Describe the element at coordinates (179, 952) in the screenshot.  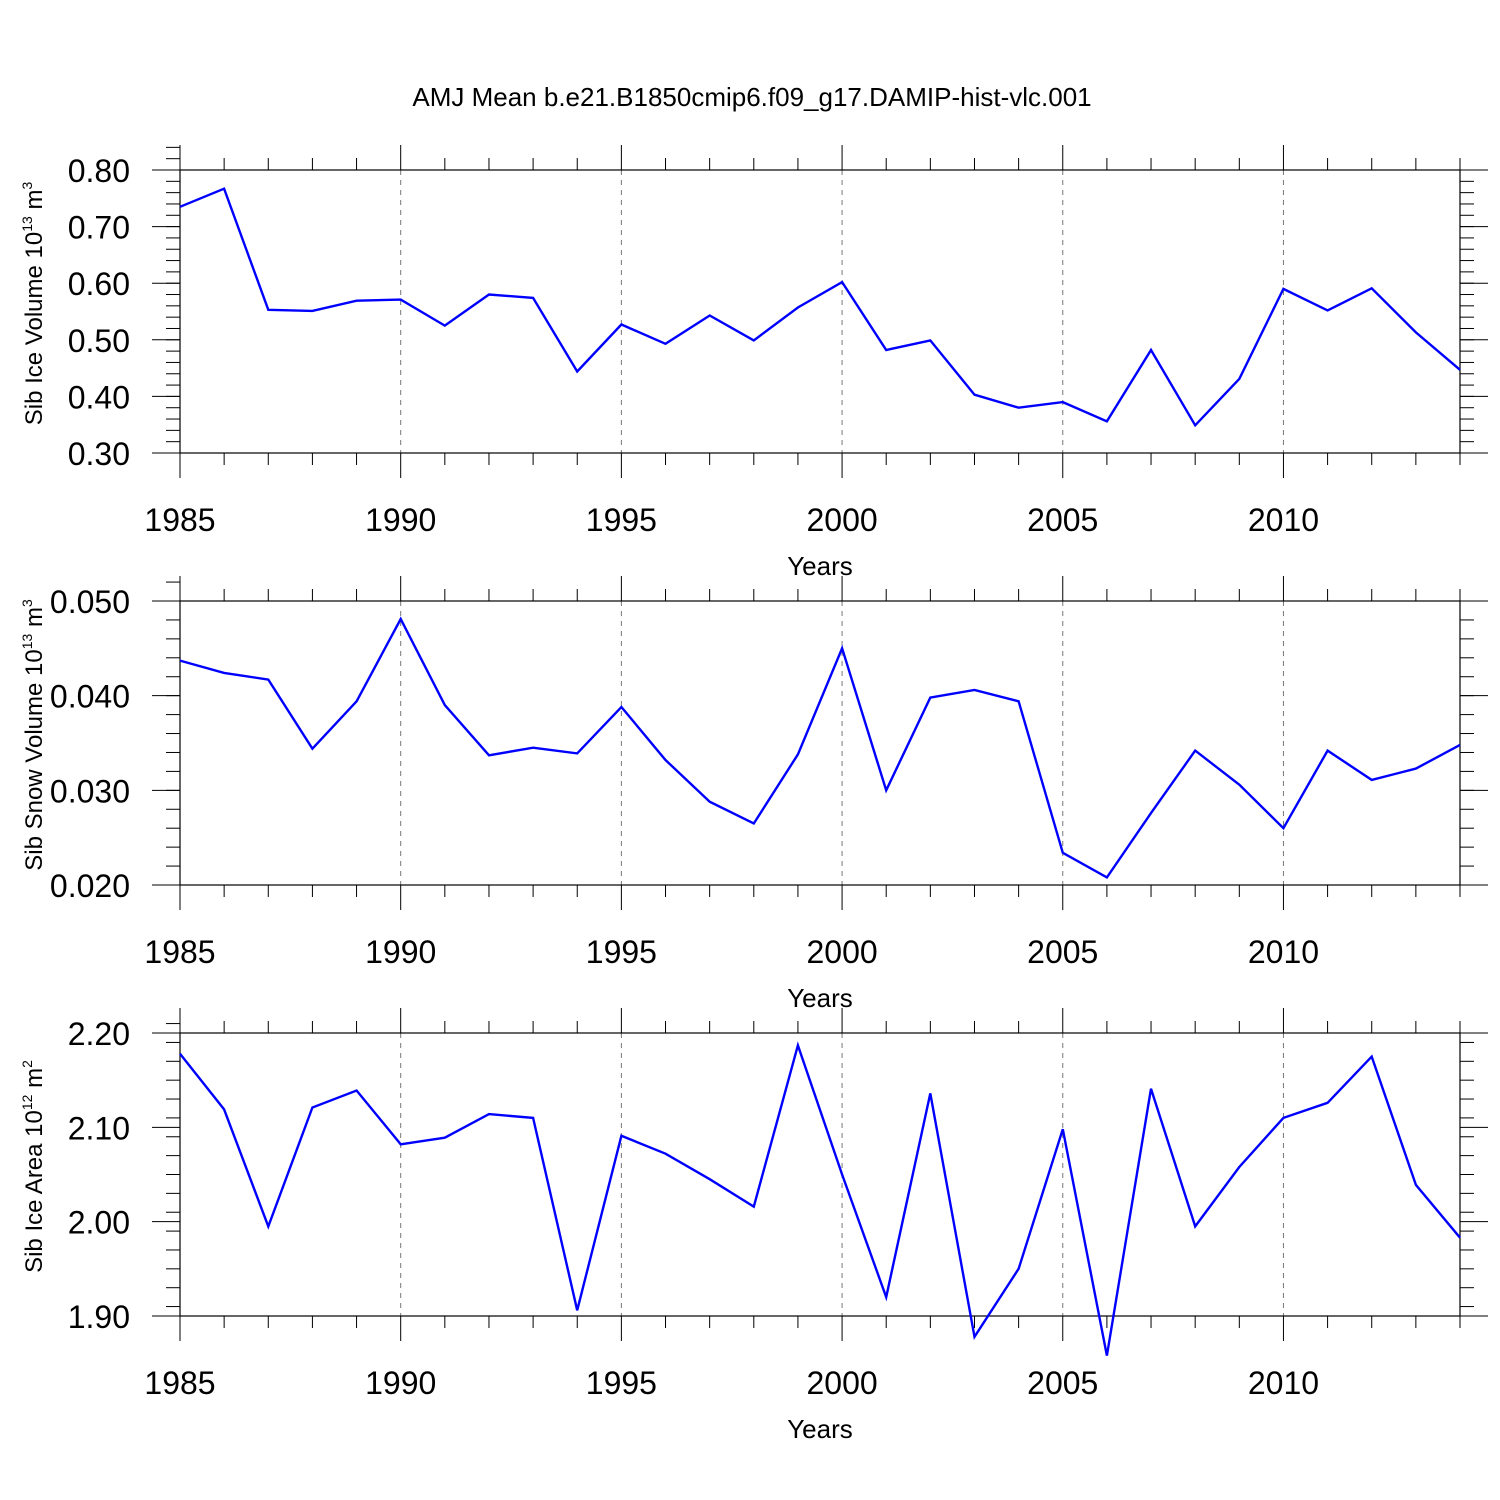
I see `snow-volume-xtick-label: 1985` at that location.